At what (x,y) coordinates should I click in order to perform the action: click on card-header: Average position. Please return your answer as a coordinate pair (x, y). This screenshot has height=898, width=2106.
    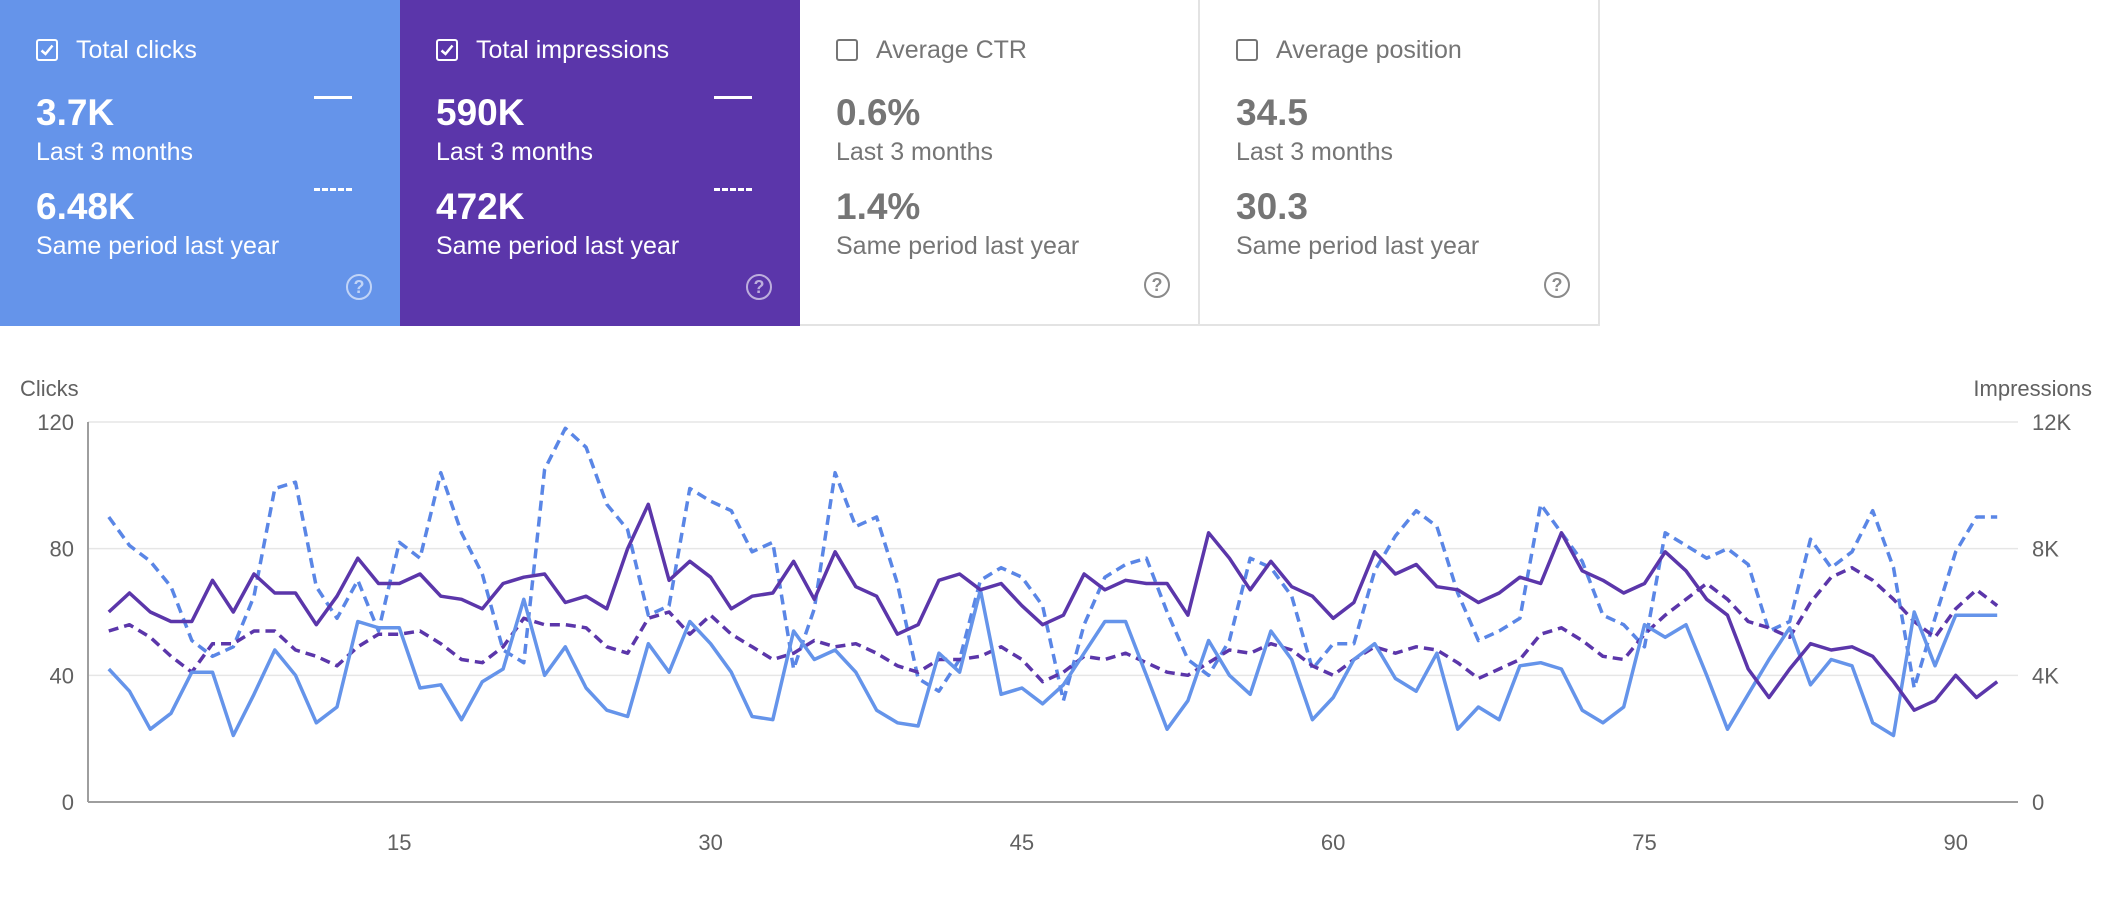
    Looking at the image, I should click on (1417, 50).